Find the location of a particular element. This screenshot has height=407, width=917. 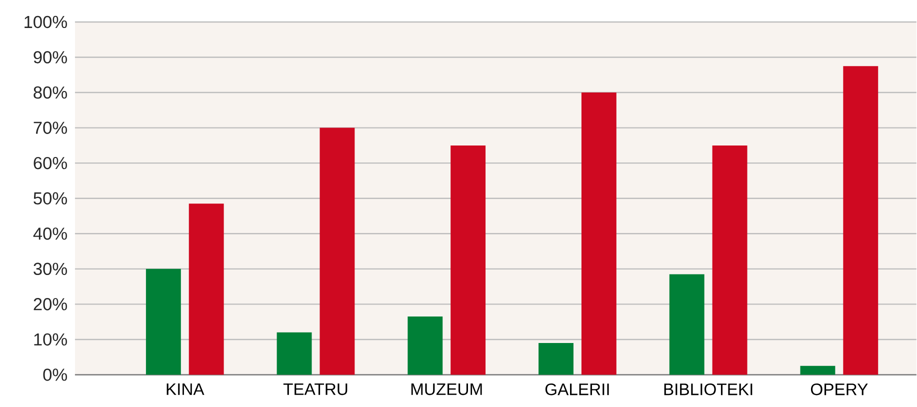

y-tick-label: 0% is located at coordinates (55, 375).